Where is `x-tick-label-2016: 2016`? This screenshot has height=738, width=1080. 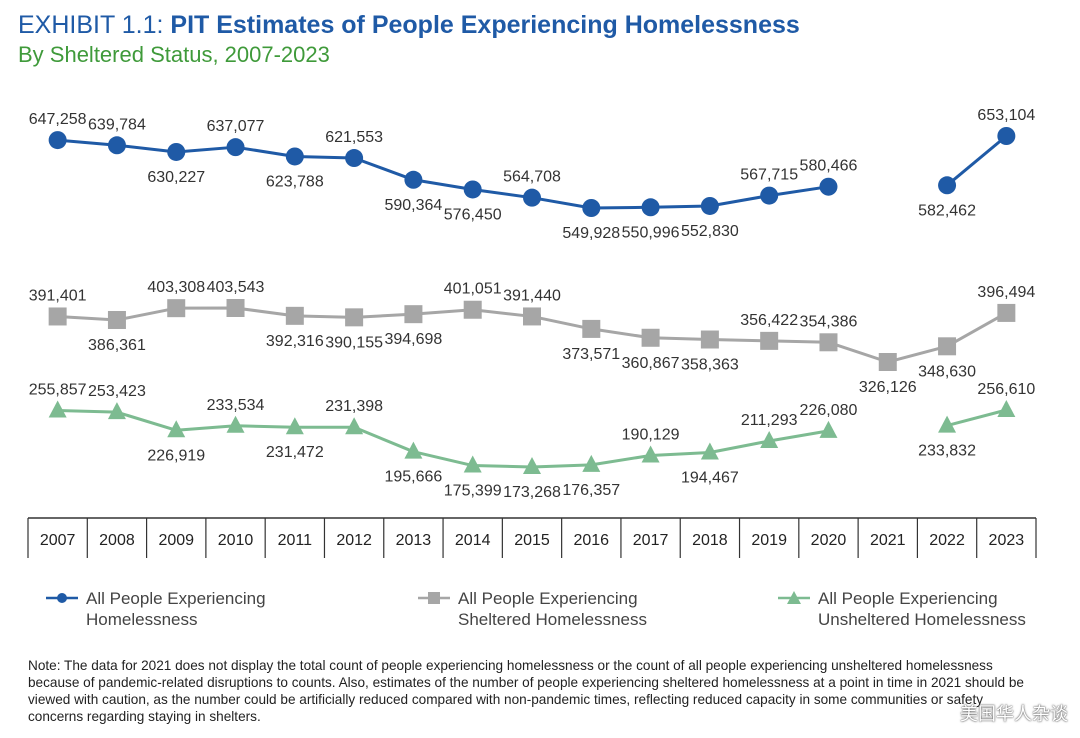
x-tick-label-2016: 2016 is located at coordinates (591, 540).